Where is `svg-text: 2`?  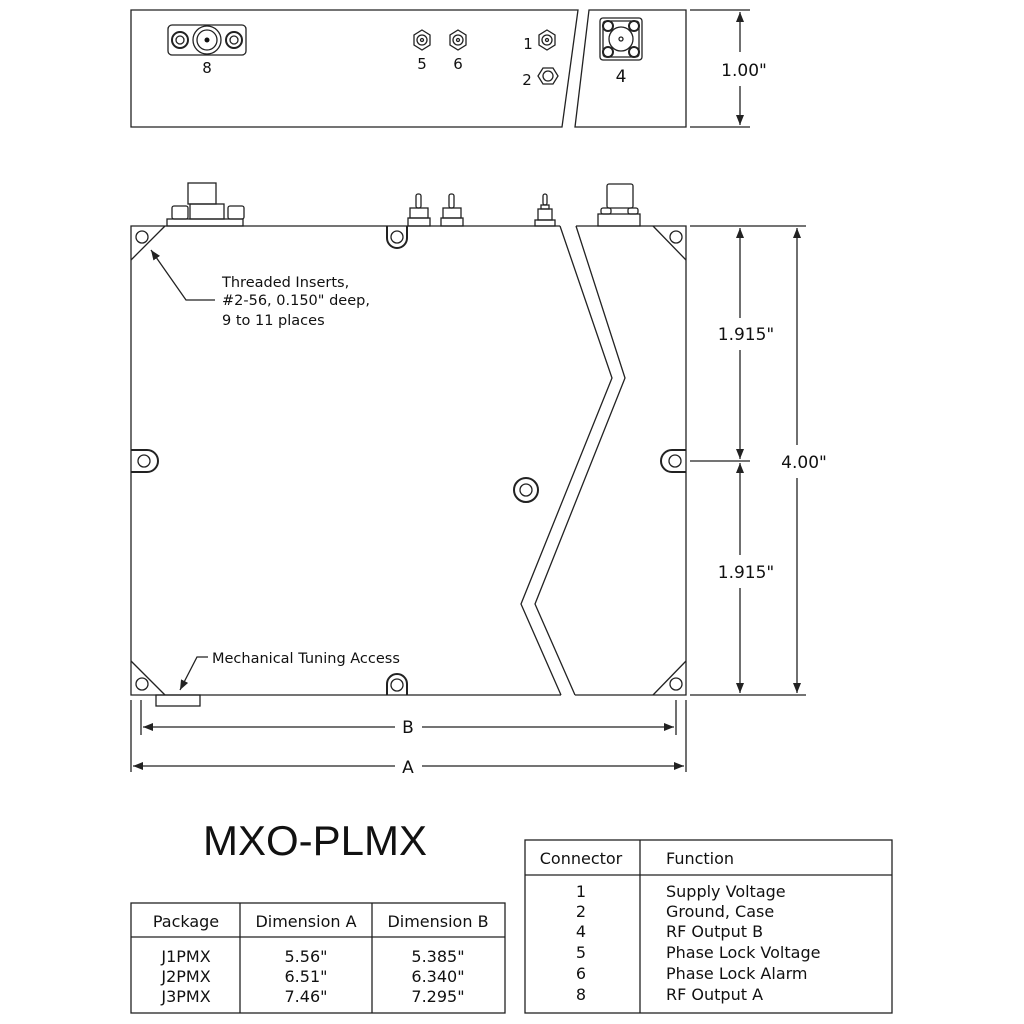
svg-text: 2 is located at coordinates (581, 911).